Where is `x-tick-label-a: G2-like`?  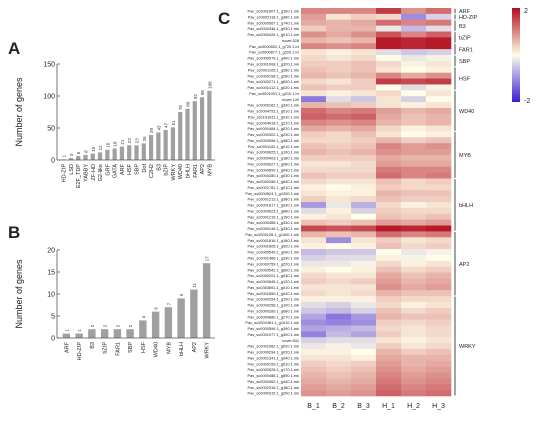 x-tick-label-a: G2-like is located at coordinates (101, 172).